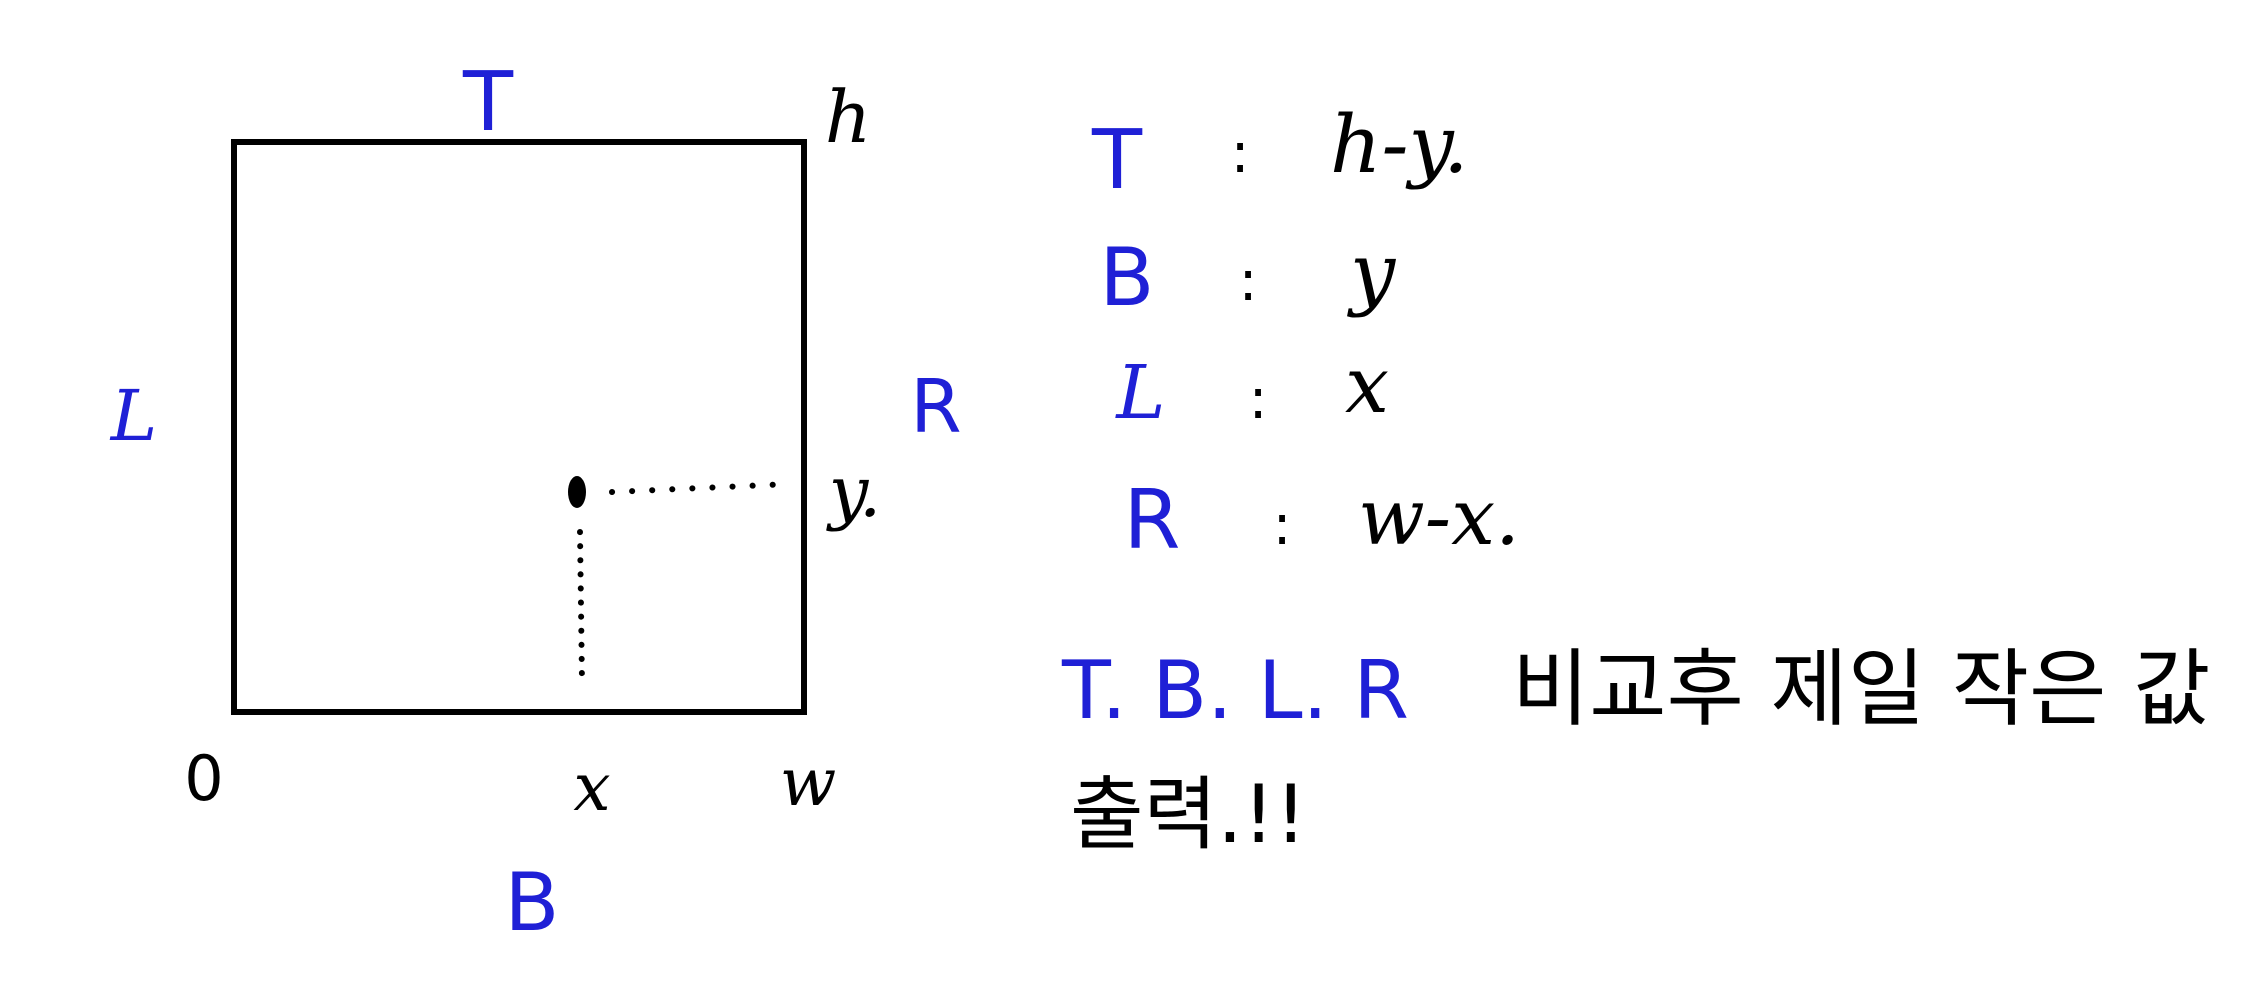 The width and height of the screenshot is (2252, 1000). Describe the element at coordinates (1372, 272) in the screenshot. I see `formula-b-expr: y` at that location.